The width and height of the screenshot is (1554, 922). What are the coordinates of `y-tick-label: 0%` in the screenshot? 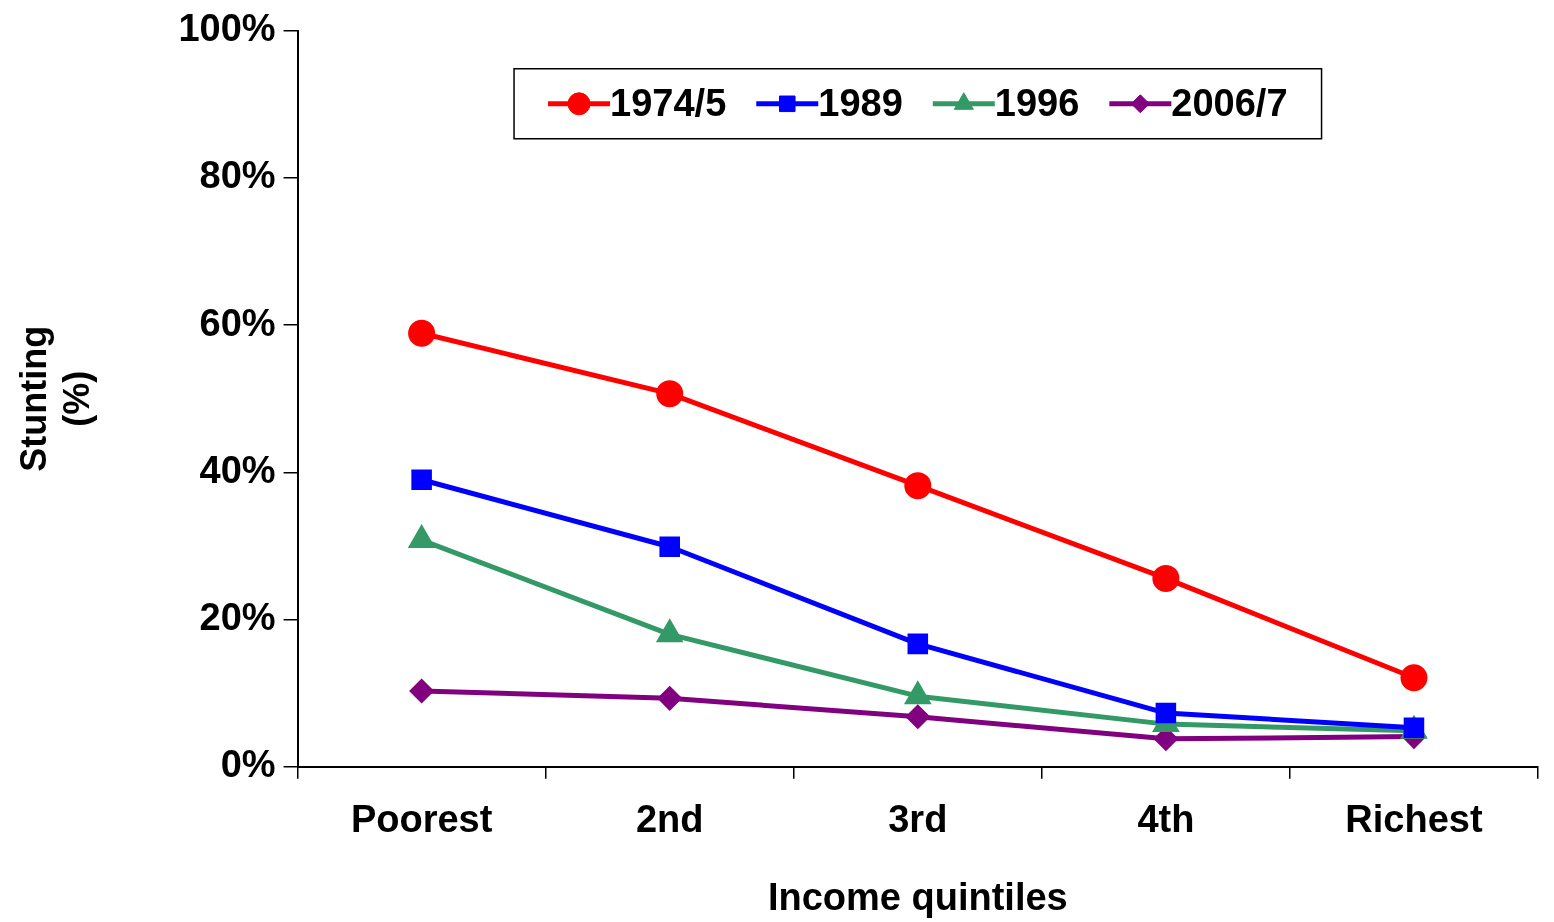 It's located at (248, 764).